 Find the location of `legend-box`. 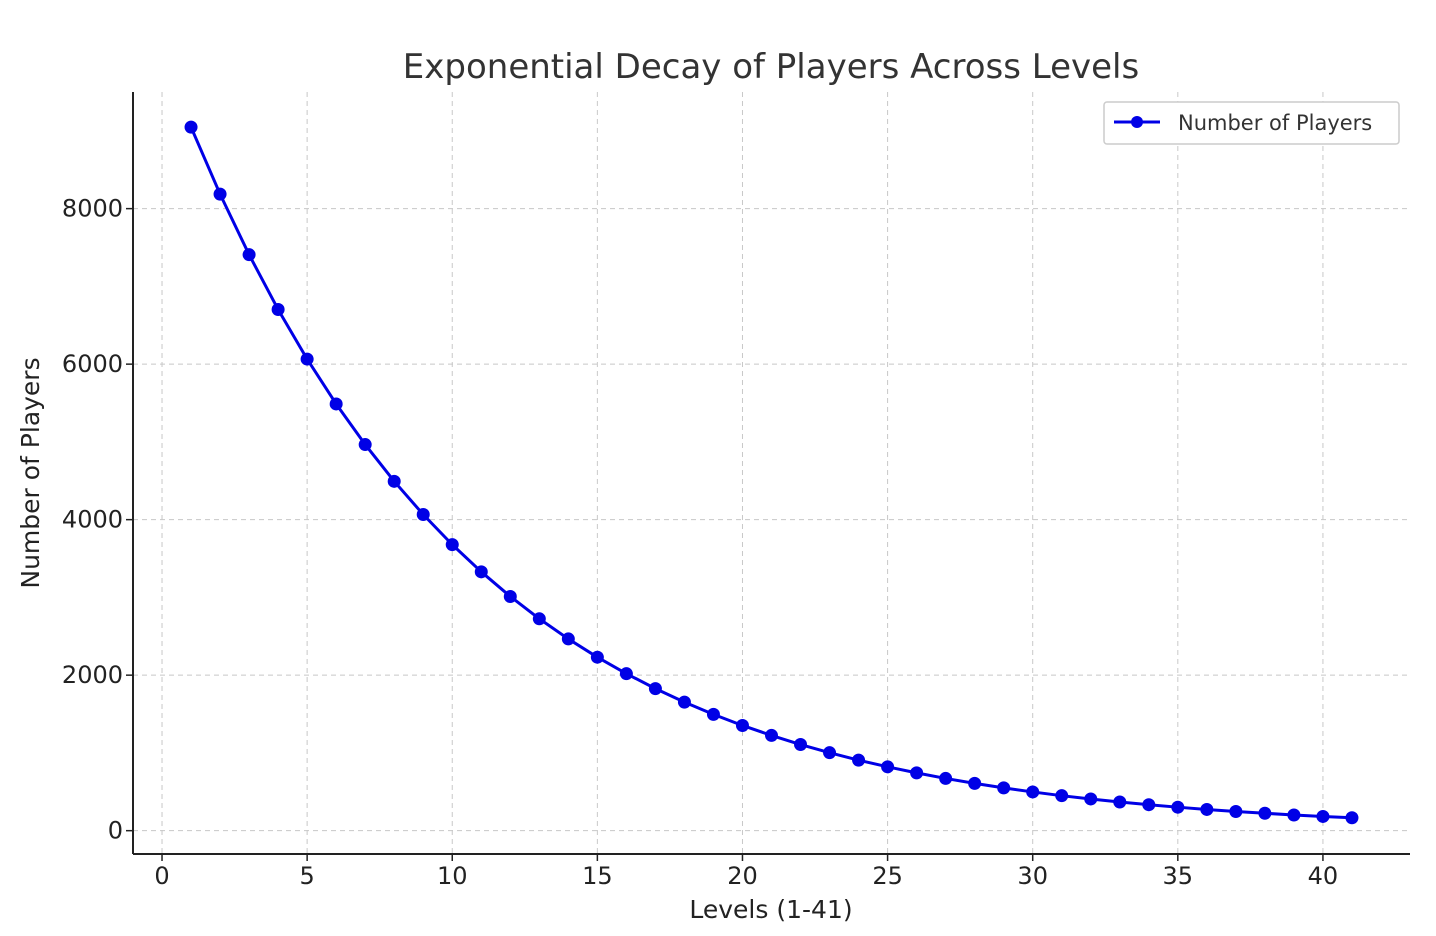

legend-box is located at coordinates (1251, 123).